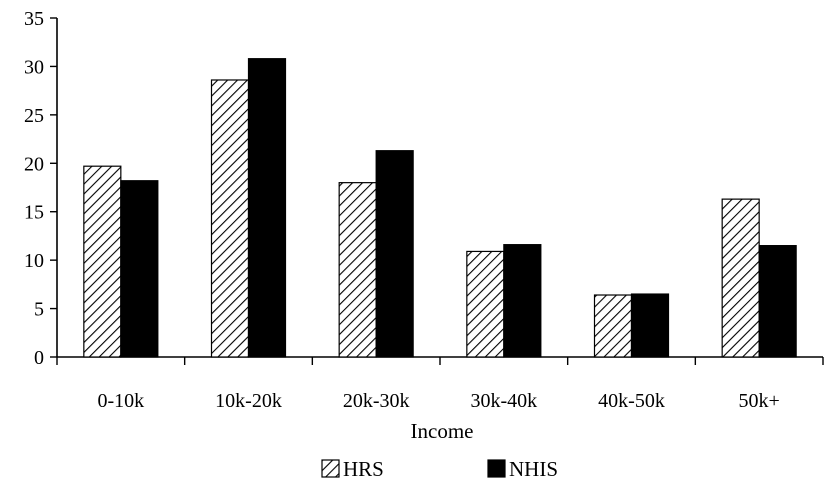 The width and height of the screenshot is (825, 485). Describe the element at coordinates (759, 401) in the screenshot. I see `x-tick-label: 50k+` at that location.